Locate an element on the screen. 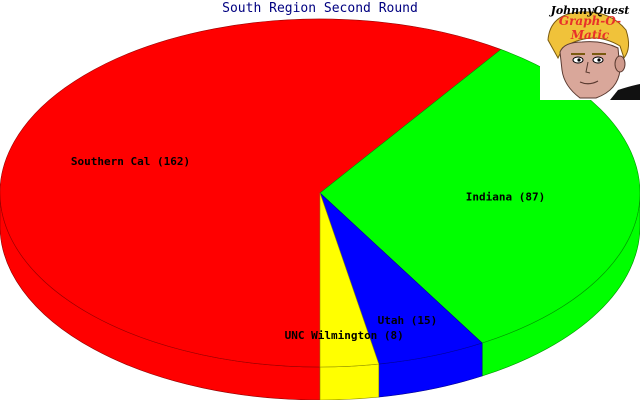  cartoon-boy-face-icon is located at coordinates (590, 50).